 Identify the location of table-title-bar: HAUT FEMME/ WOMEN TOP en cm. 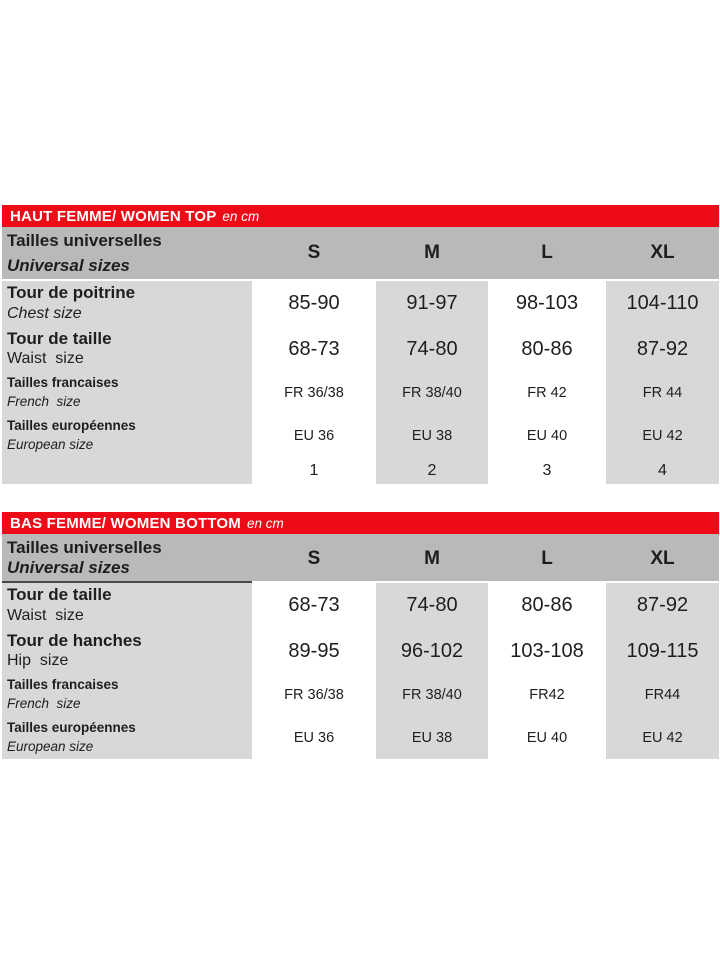
(360, 216).